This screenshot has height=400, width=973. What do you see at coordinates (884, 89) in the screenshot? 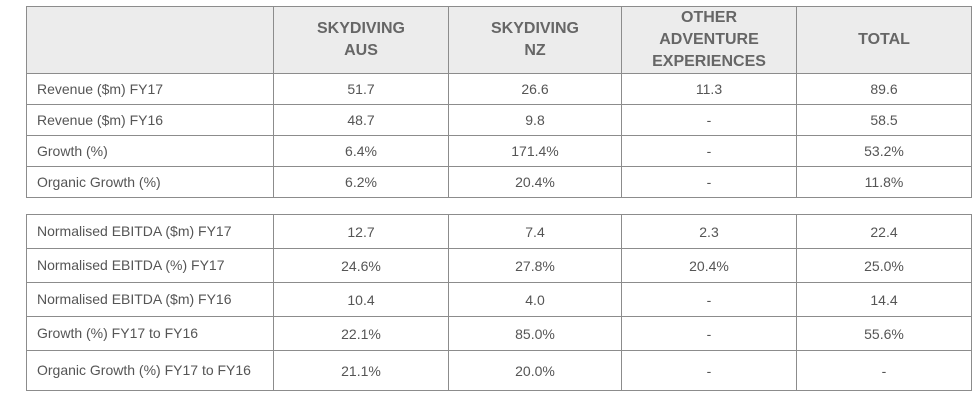
I see `cell-total: 89.6` at bounding box center [884, 89].